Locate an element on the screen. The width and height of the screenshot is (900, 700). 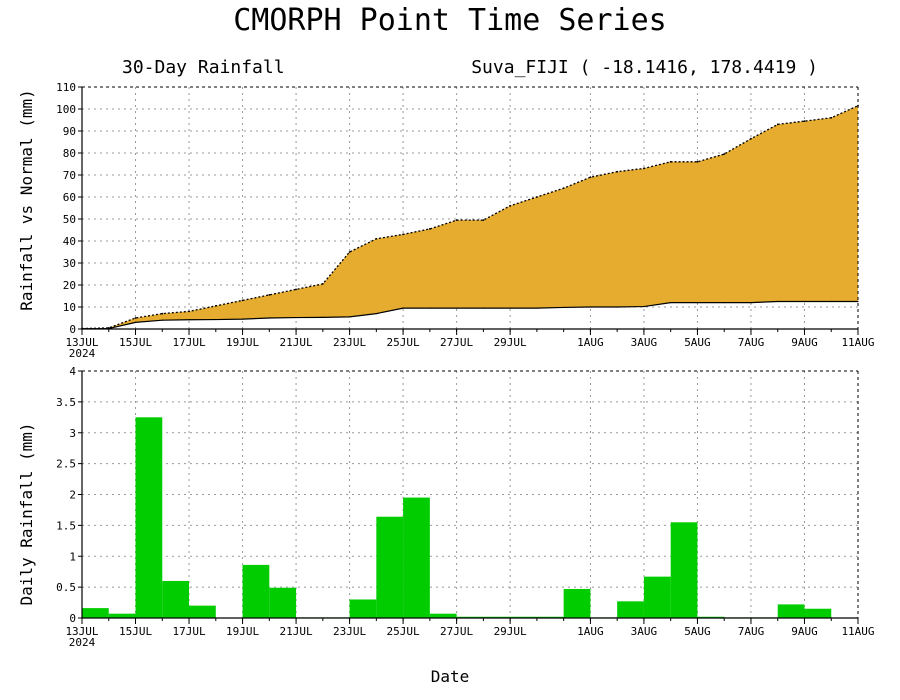
y-tick-label: 70 is located at coordinates (69, 175).